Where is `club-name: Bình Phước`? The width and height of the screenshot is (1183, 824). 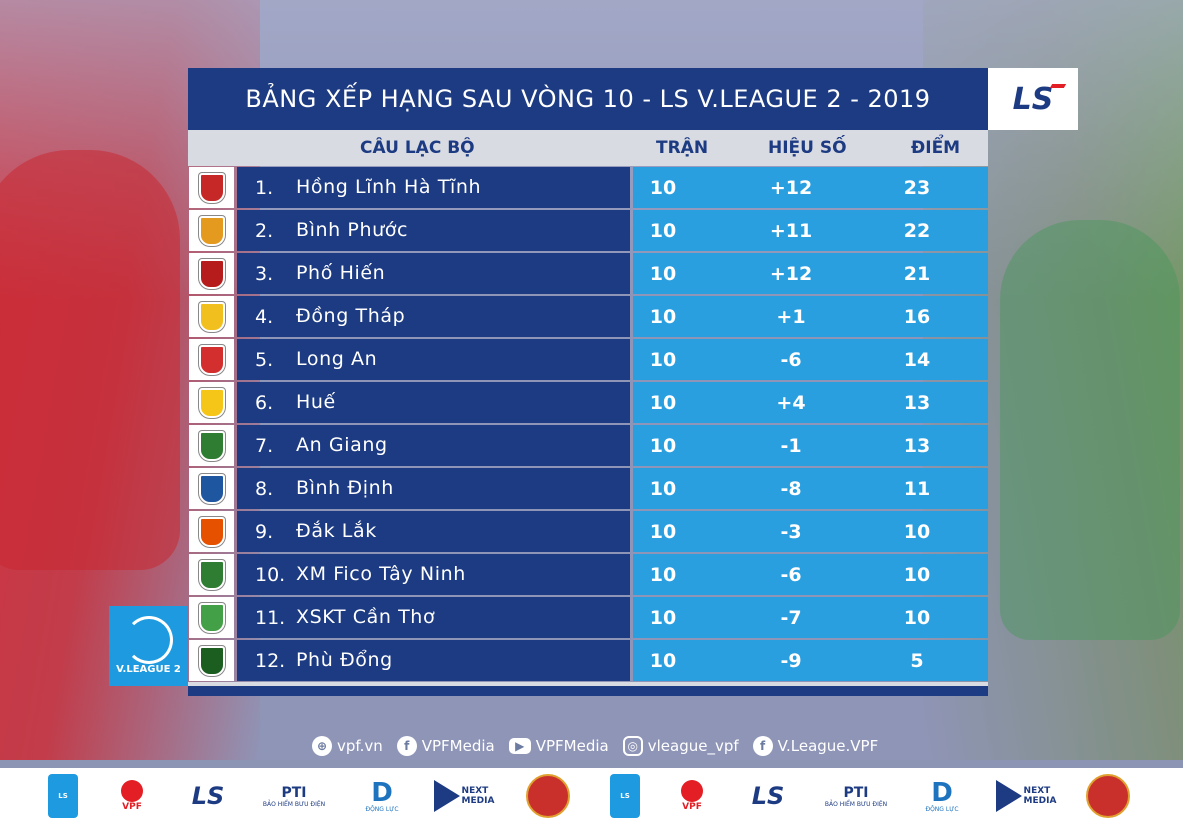 club-name: Bình Phước is located at coordinates (352, 230).